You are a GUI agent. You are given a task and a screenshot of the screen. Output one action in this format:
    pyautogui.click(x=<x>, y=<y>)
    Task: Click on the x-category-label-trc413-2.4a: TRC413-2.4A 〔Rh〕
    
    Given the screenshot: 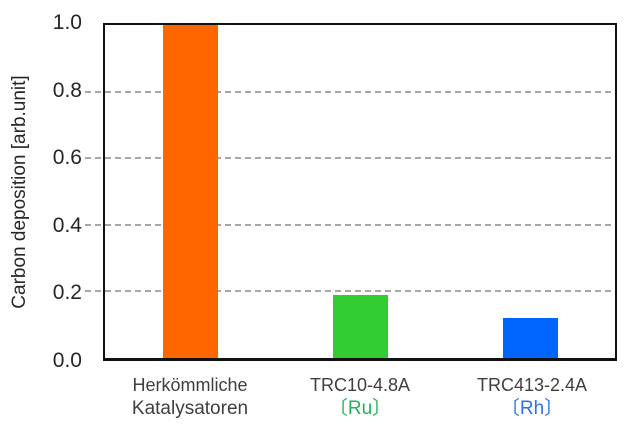 What is the action you would take?
    pyautogui.click(x=532, y=397)
    